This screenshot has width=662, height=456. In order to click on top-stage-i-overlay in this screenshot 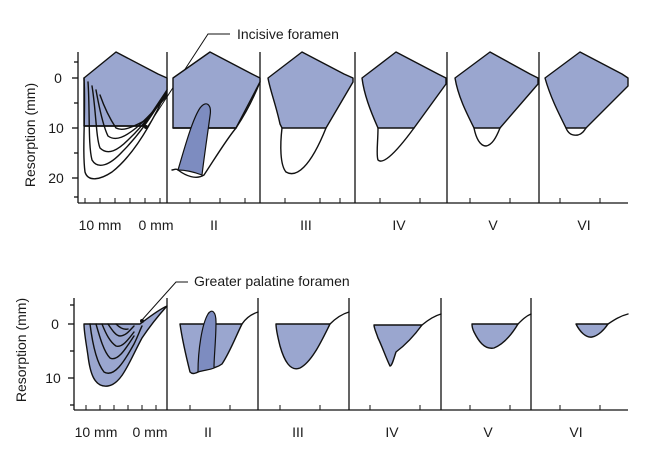, I will do `click(125, 115)`.